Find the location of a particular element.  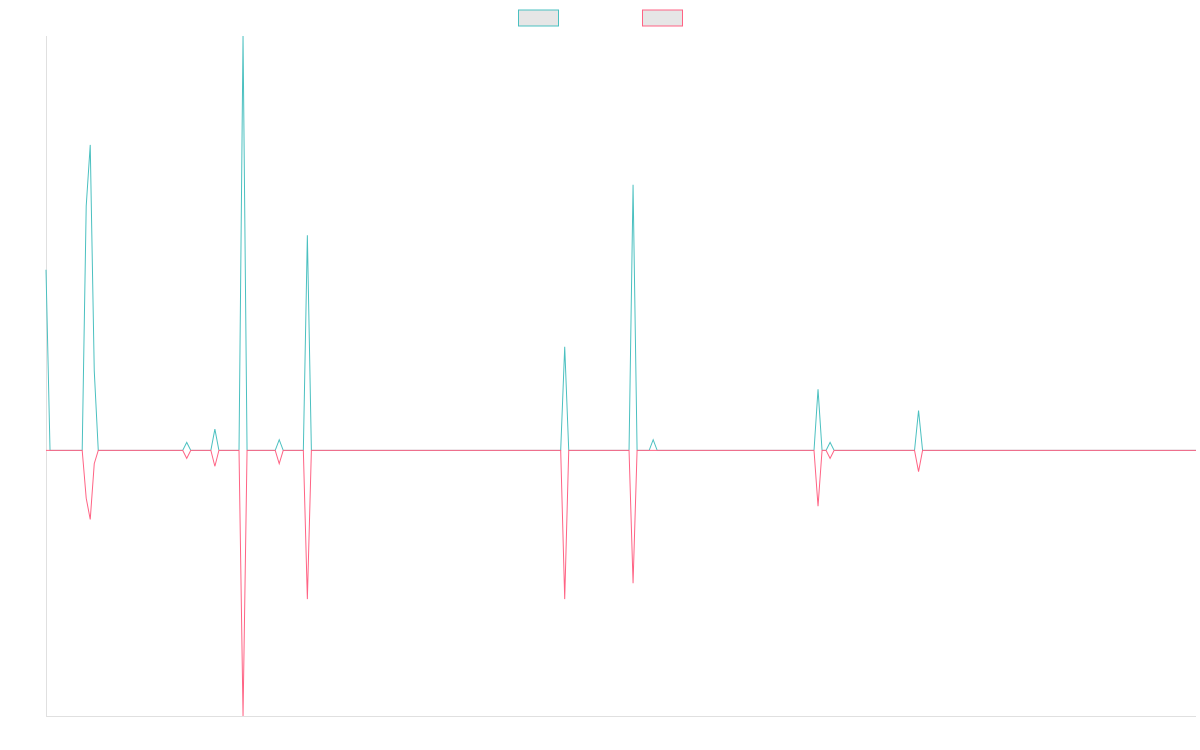

legend is located at coordinates (600, 18).